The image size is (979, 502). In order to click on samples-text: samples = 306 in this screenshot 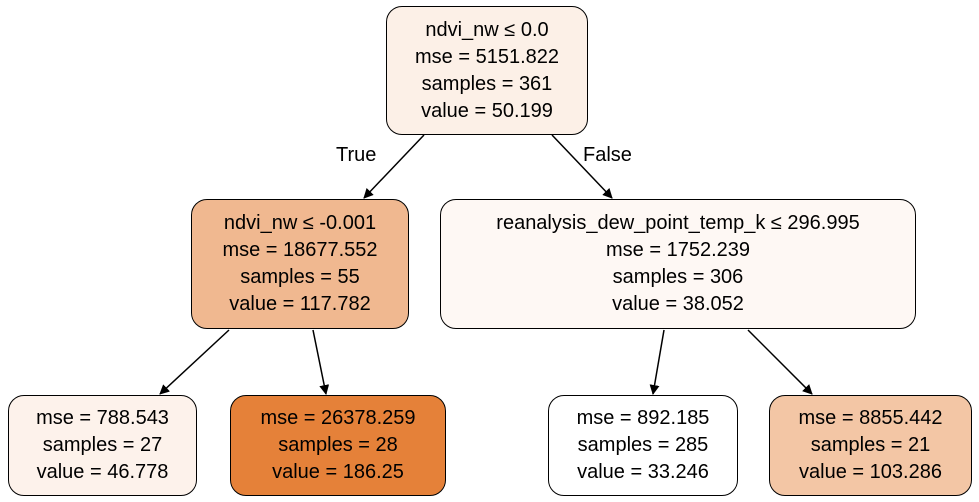, I will do `click(678, 277)`.